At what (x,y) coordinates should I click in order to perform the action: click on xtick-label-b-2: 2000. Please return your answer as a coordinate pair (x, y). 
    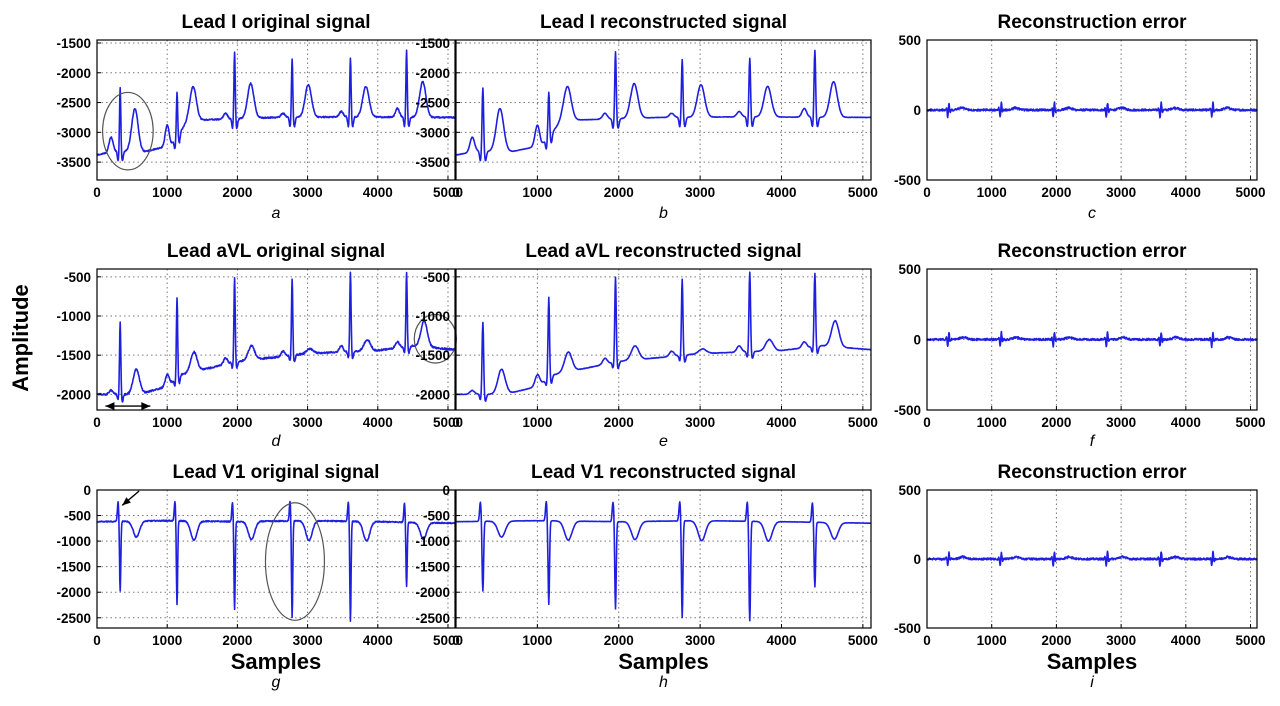
    Looking at the image, I should click on (619, 192).